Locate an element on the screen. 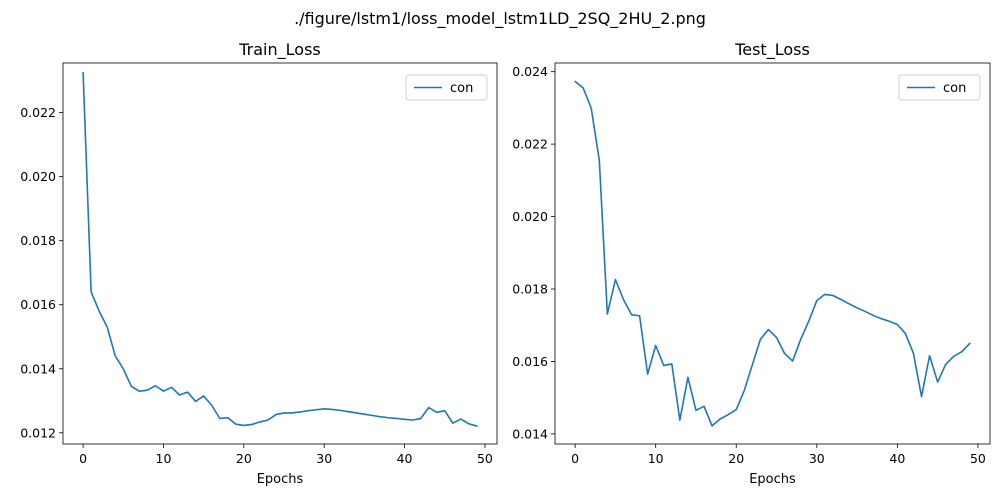  train-y-tick-label: 0.016 is located at coordinates (38, 304).